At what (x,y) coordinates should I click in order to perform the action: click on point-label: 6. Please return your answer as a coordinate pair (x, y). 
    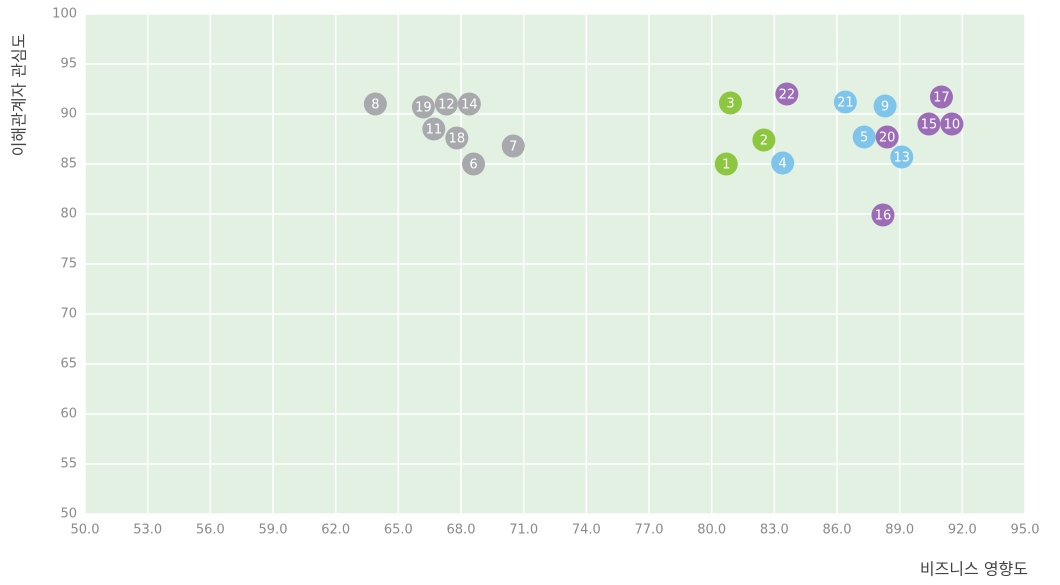
    Looking at the image, I should click on (473, 165).